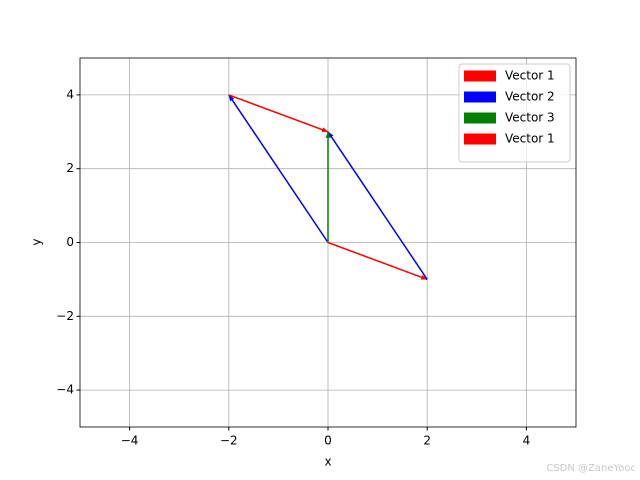  What do you see at coordinates (527, 441) in the screenshot?
I see `x-tick-label: 4` at bounding box center [527, 441].